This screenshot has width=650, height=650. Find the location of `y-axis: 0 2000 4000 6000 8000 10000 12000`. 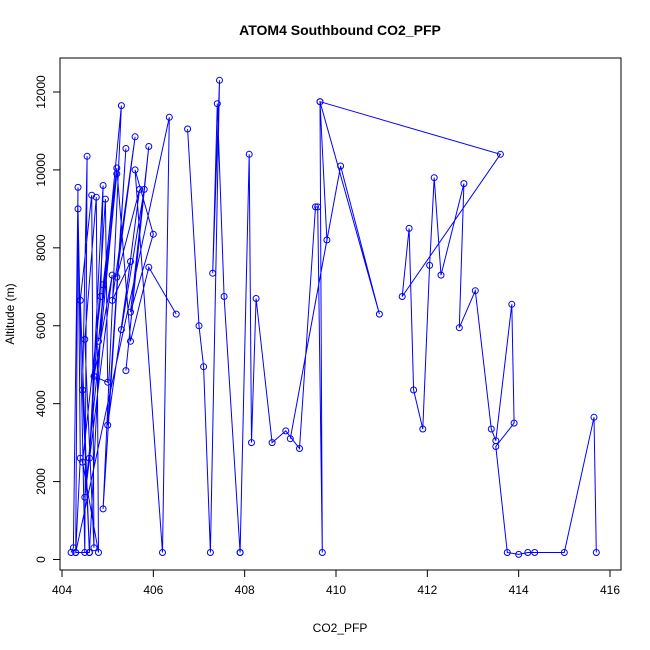

y-axis: 0 2000 4000 6000 8000 10000 12000 is located at coordinates (47, 319).